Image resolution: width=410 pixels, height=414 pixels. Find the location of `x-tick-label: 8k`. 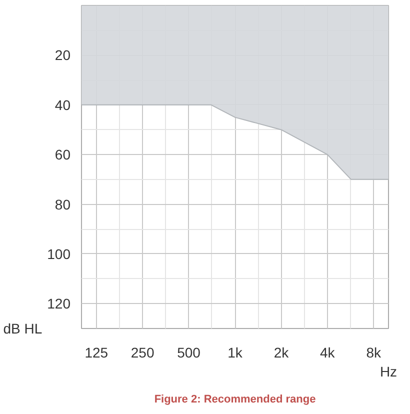

x-tick-label: 8k is located at coordinates (374, 352).